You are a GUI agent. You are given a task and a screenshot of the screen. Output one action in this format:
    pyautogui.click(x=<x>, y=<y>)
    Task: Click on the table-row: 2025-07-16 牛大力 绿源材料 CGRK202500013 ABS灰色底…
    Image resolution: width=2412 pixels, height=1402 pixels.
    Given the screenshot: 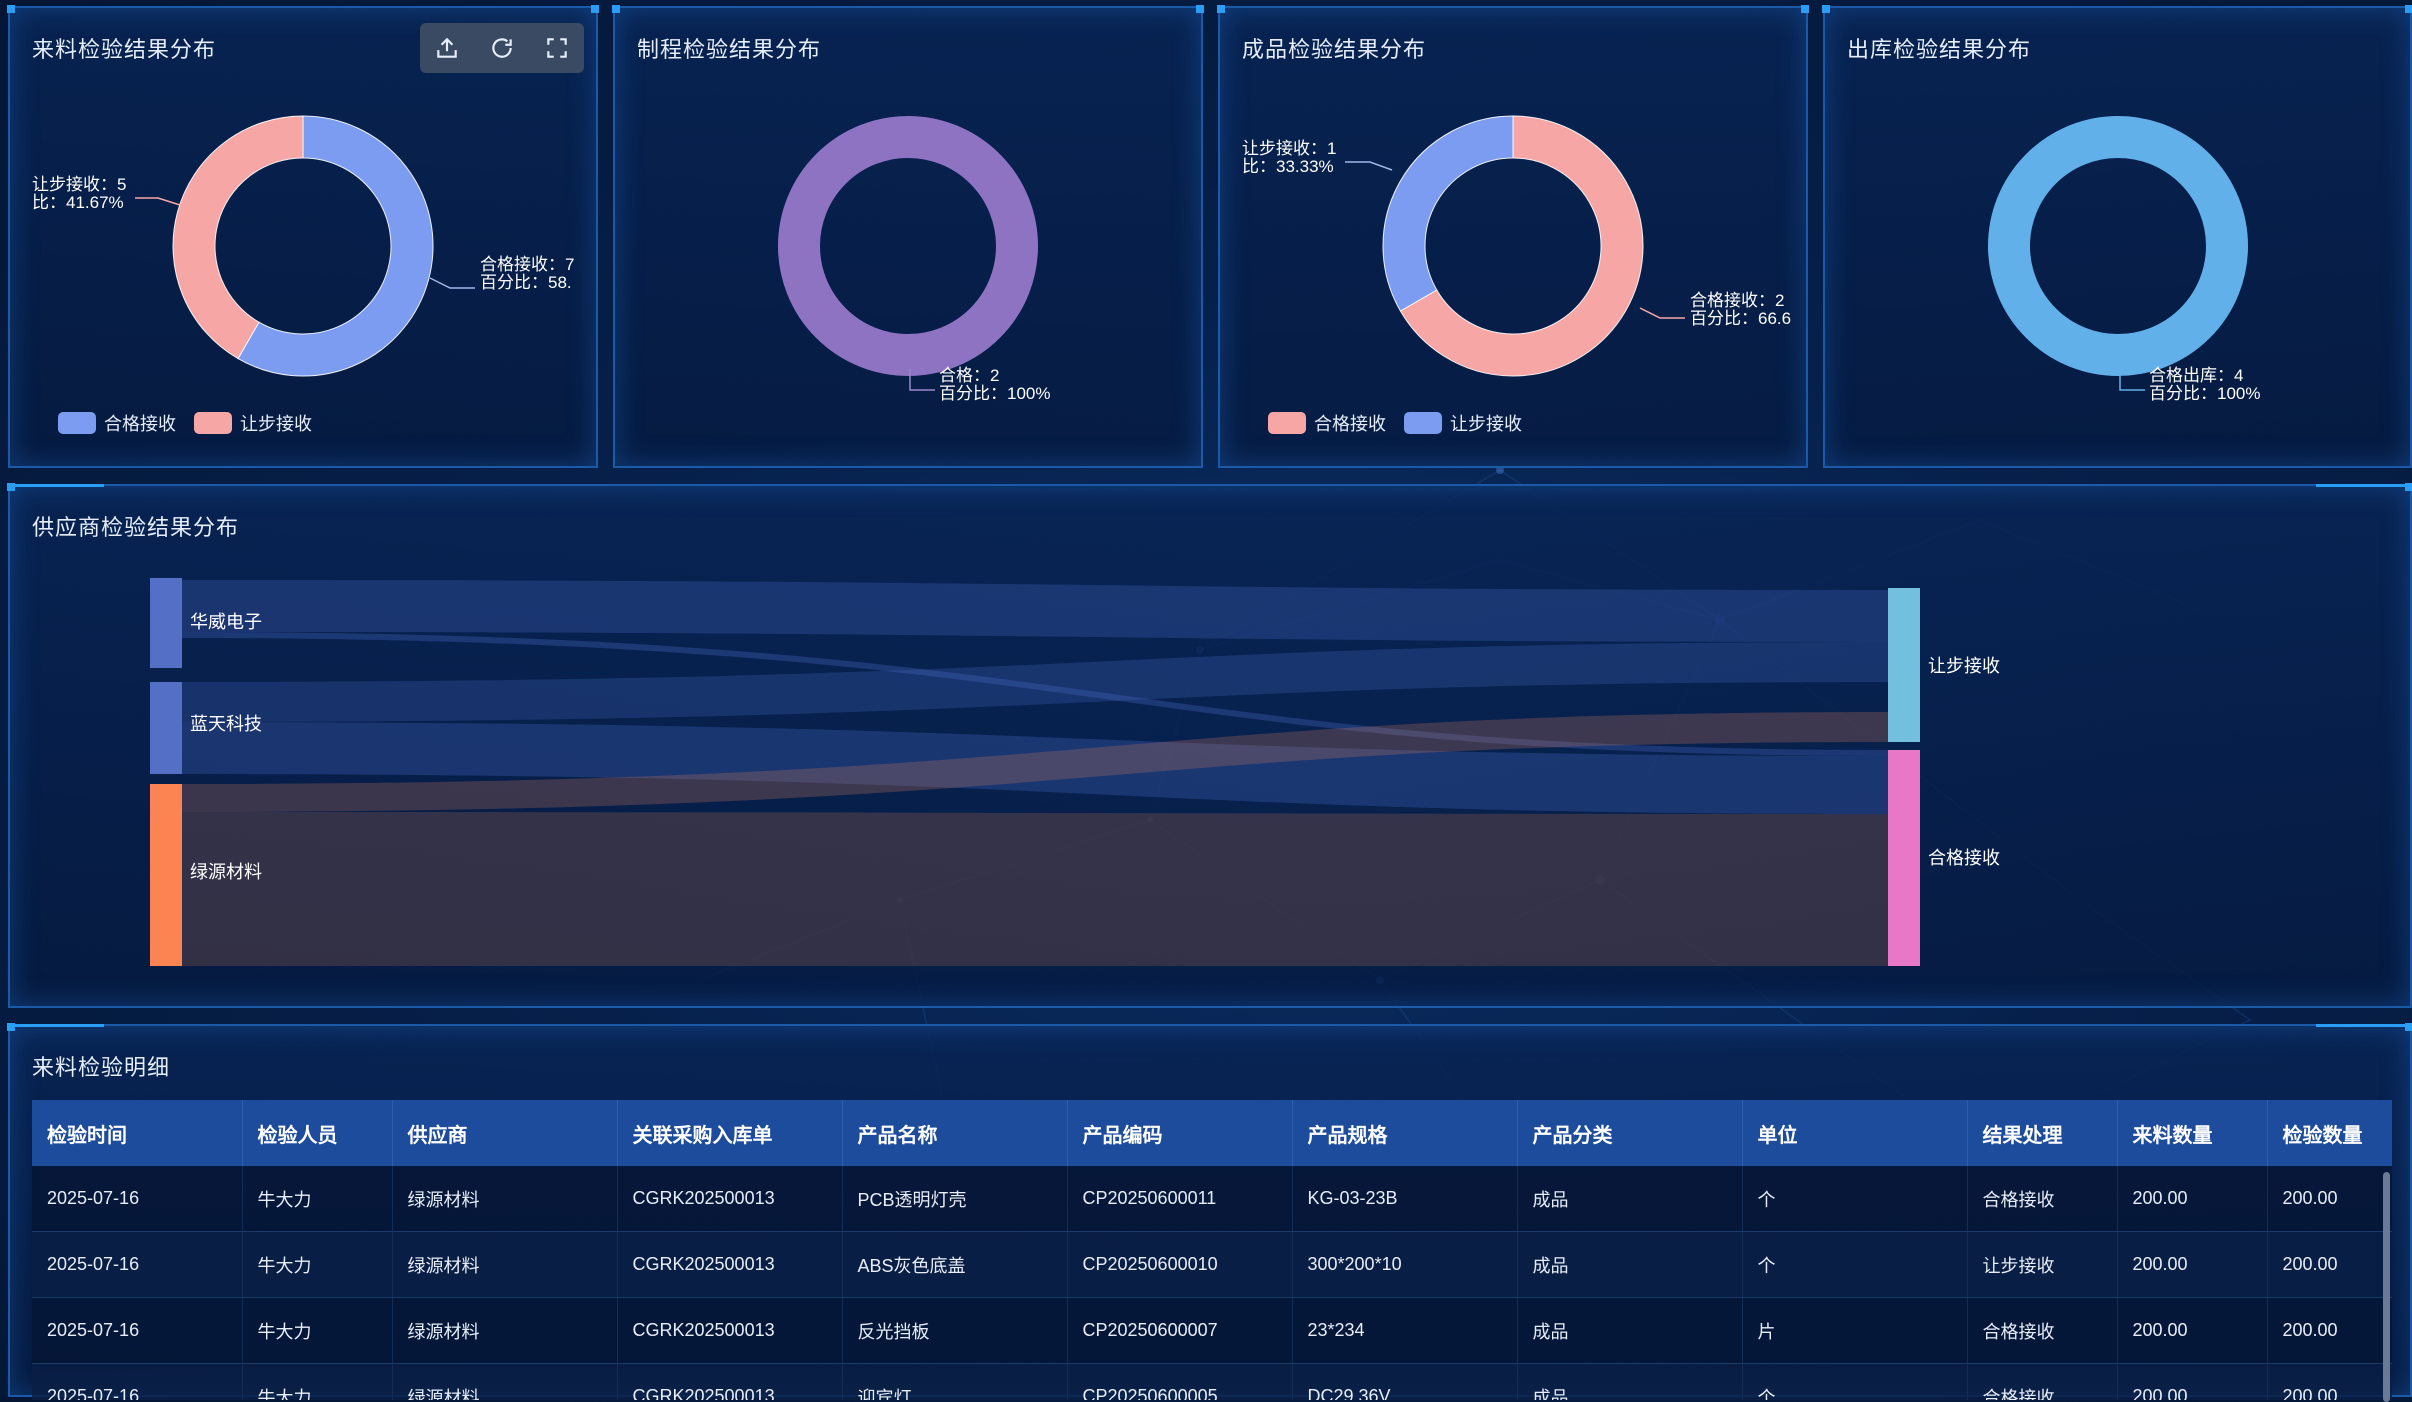 What is the action you would take?
    pyautogui.click(x=1212, y=1264)
    